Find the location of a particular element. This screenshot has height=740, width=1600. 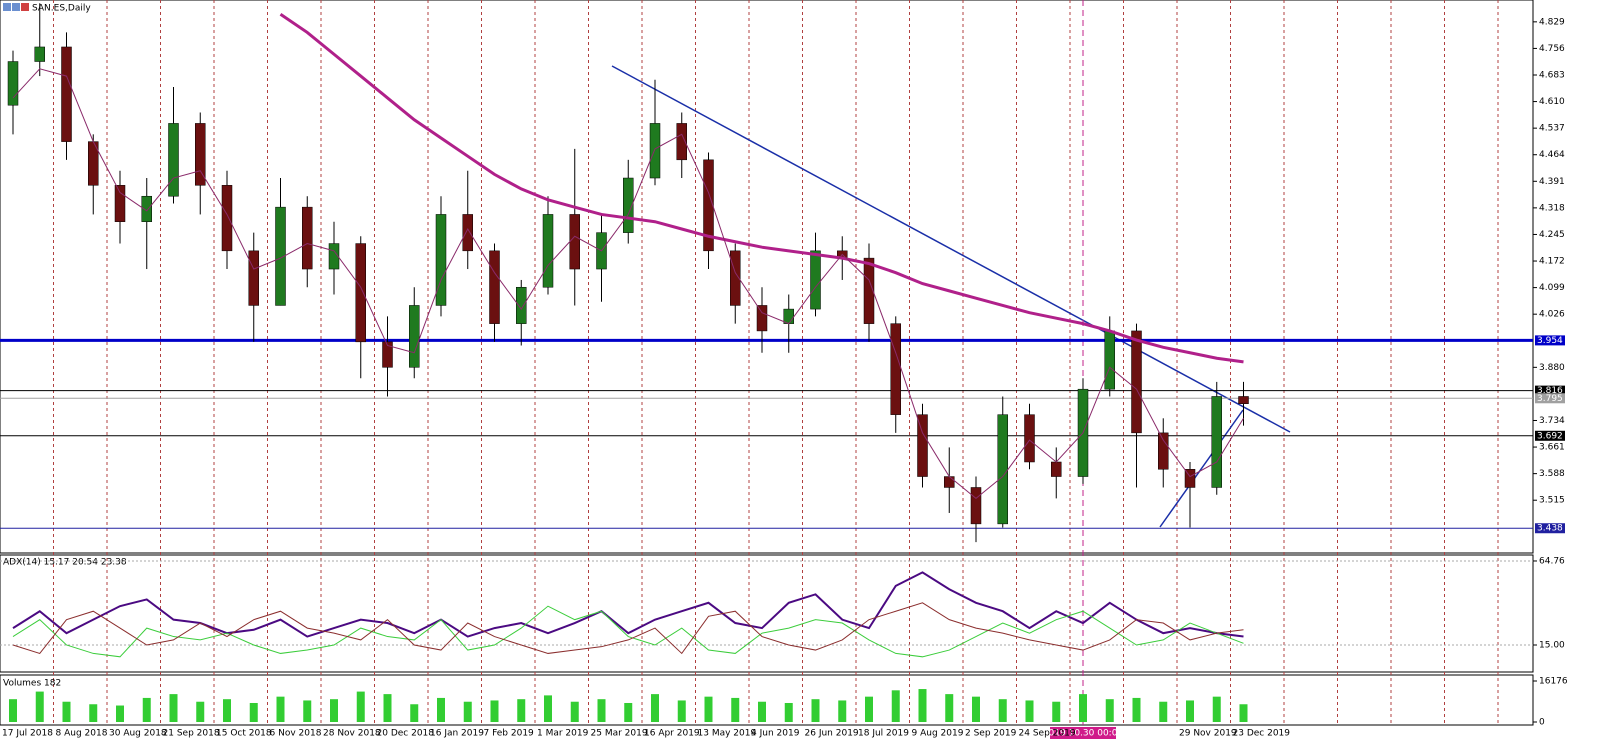

x-tick-label: 24 Sep 2019 is located at coordinates (1047, 734).